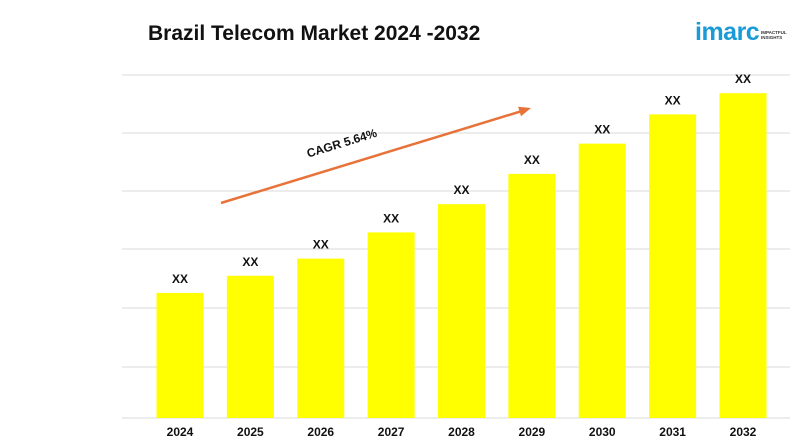  What do you see at coordinates (342, 143) in the screenshot?
I see `cagr-label: CAGR 5.64%` at bounding box center [342, 143].